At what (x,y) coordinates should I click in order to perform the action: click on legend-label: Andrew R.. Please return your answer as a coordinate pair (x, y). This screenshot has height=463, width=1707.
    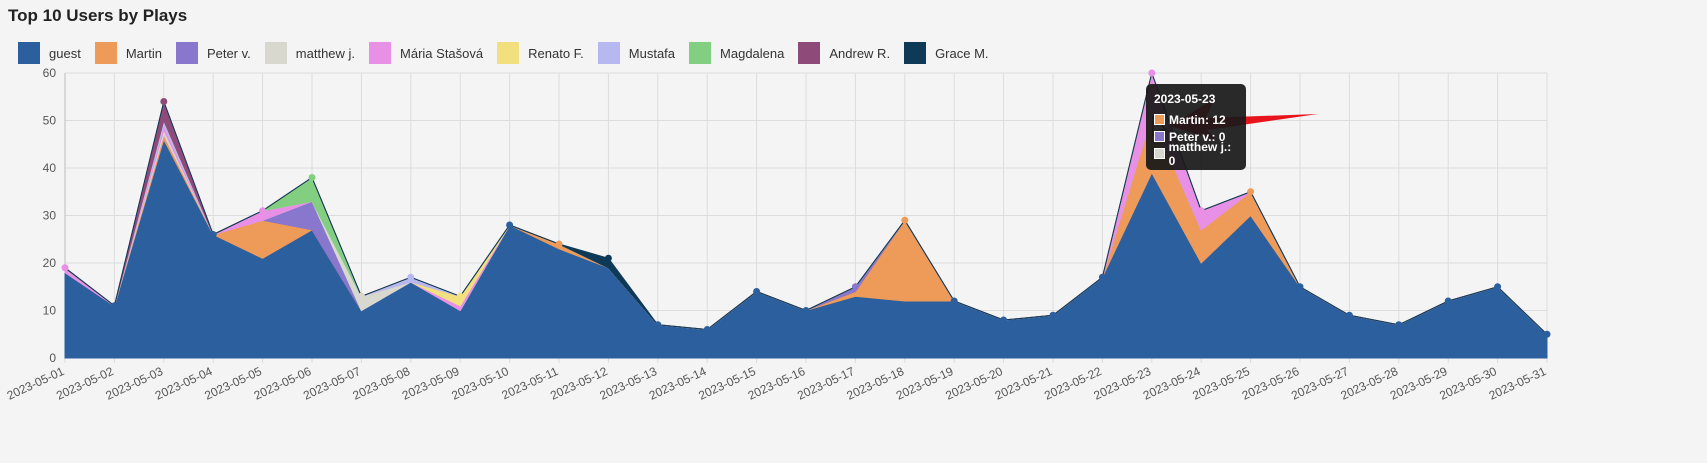
    Looking at the image, I should click on (860, 53).